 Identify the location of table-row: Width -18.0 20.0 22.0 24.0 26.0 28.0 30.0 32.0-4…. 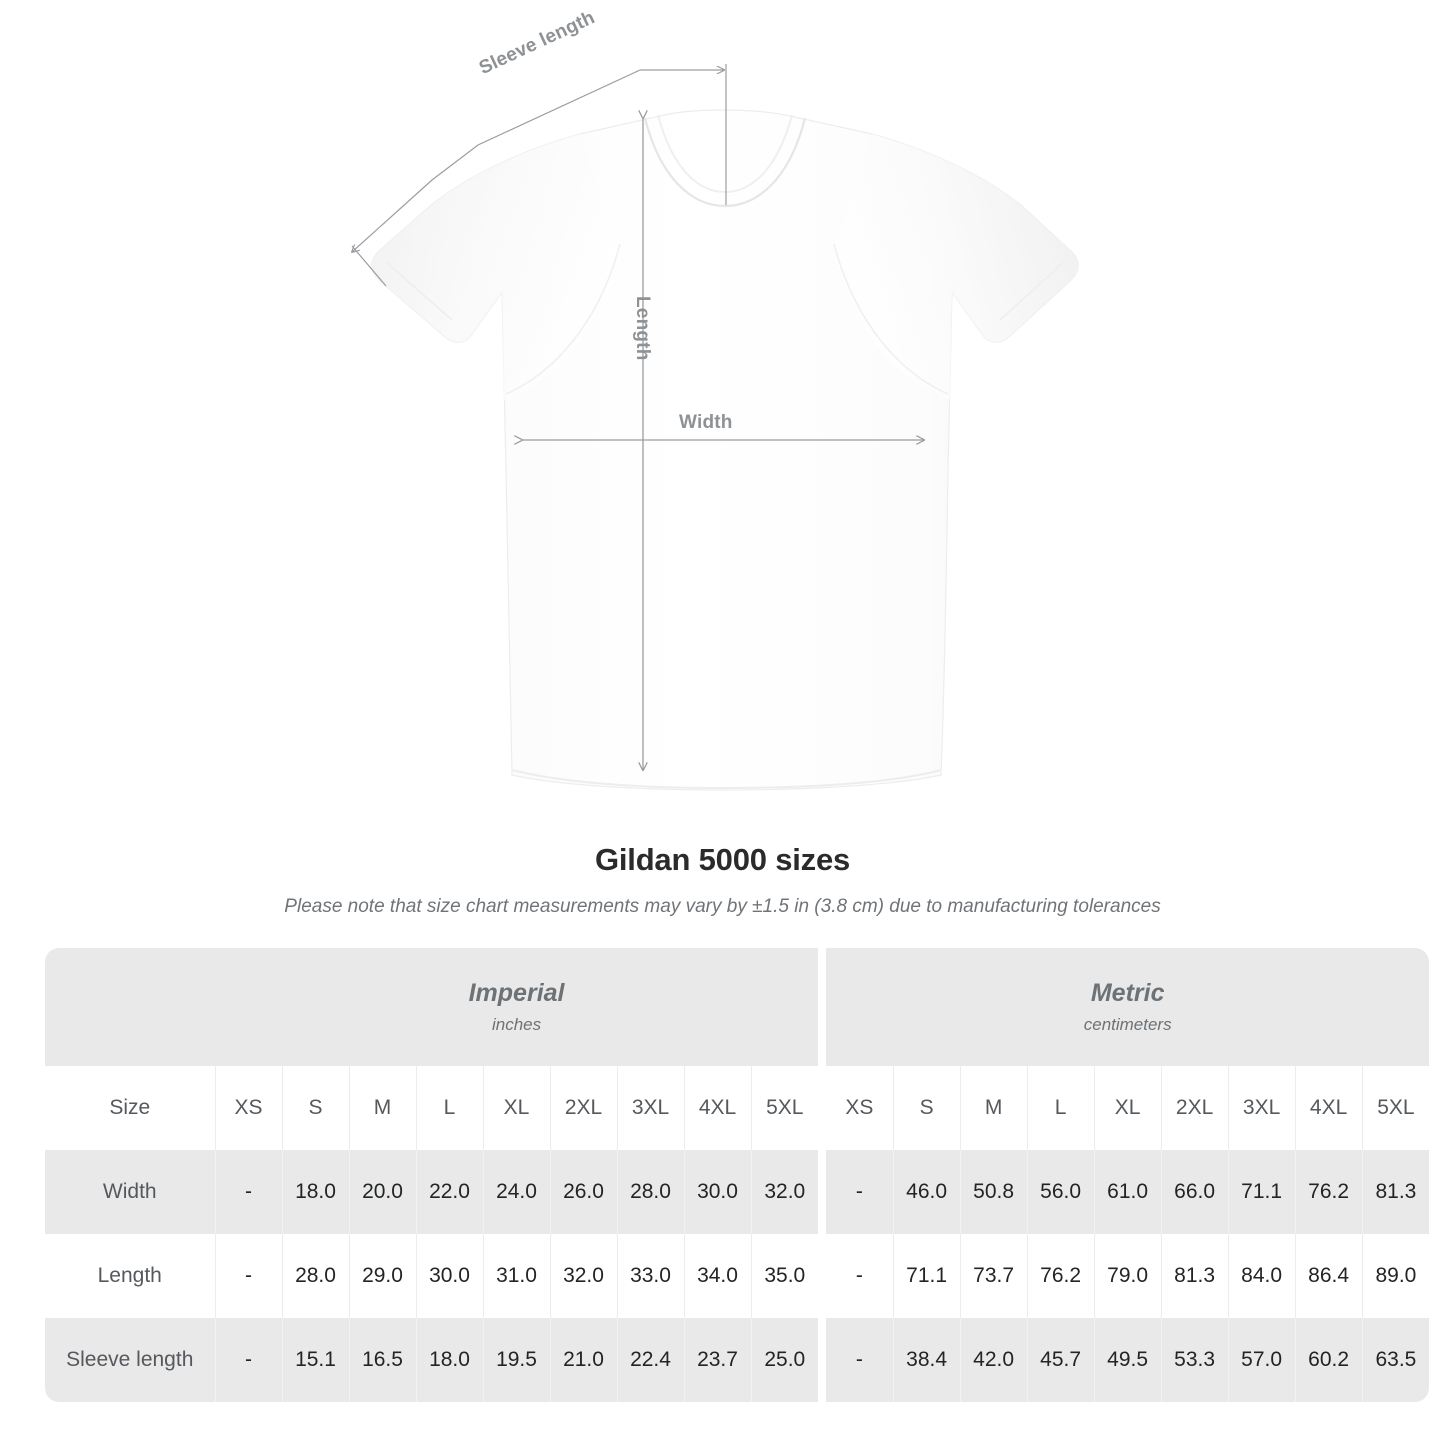
(737, 1192).